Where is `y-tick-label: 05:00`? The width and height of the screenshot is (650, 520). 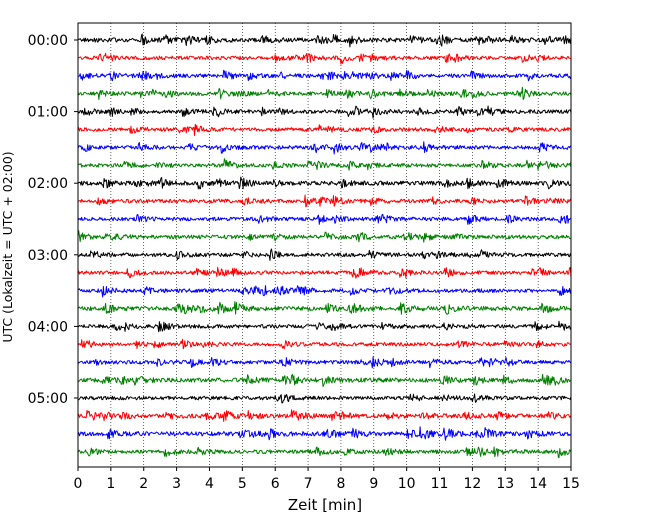 y-tick-label: 05:00 is located at coordinates (48, 399).